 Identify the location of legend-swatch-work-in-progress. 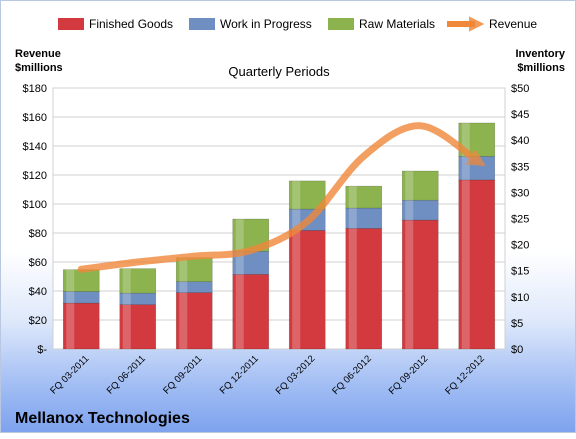
(202, 24).